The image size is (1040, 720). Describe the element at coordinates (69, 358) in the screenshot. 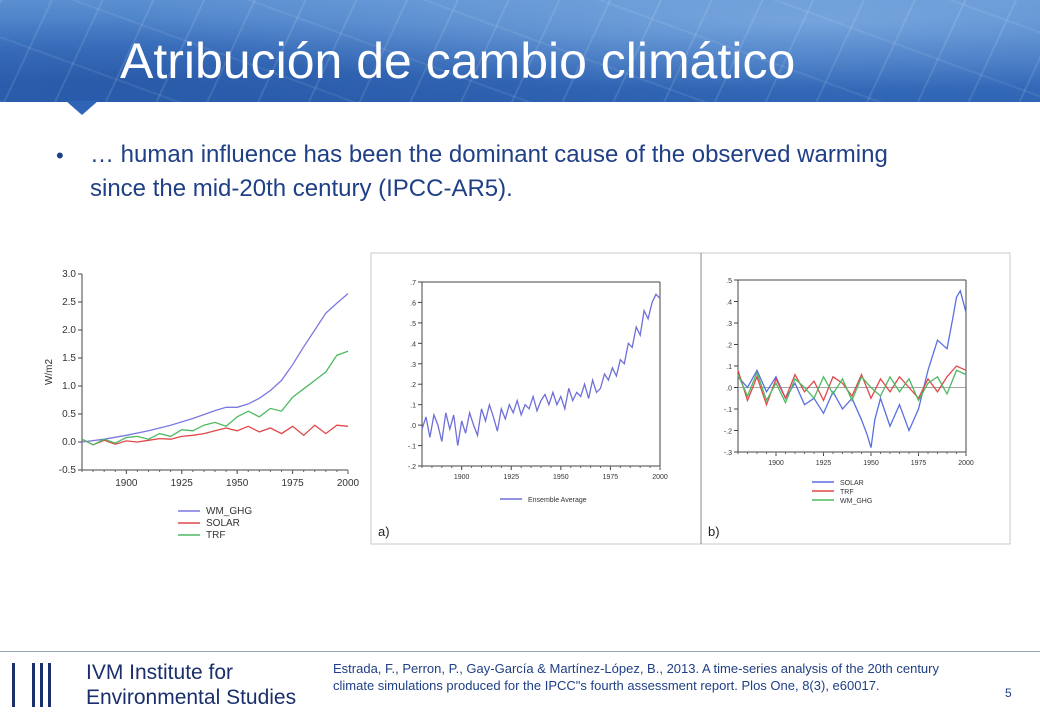

I see `y-tick-label: 1.5` at that location.